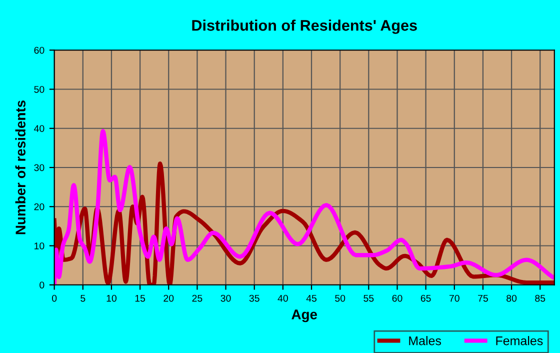 This screenshot has height=353, width=560. I want to click on x-tick-label: 0, so click(54, 298).